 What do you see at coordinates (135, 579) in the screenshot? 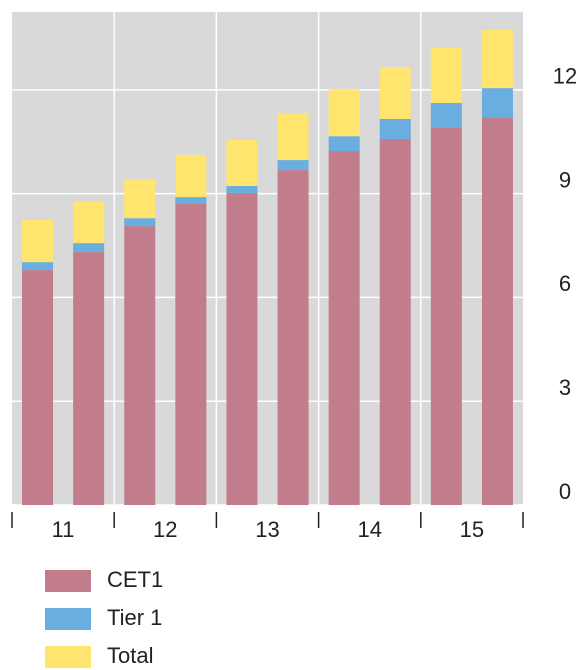
I see `legend-label: CET1` at bounding box center [135, 579].